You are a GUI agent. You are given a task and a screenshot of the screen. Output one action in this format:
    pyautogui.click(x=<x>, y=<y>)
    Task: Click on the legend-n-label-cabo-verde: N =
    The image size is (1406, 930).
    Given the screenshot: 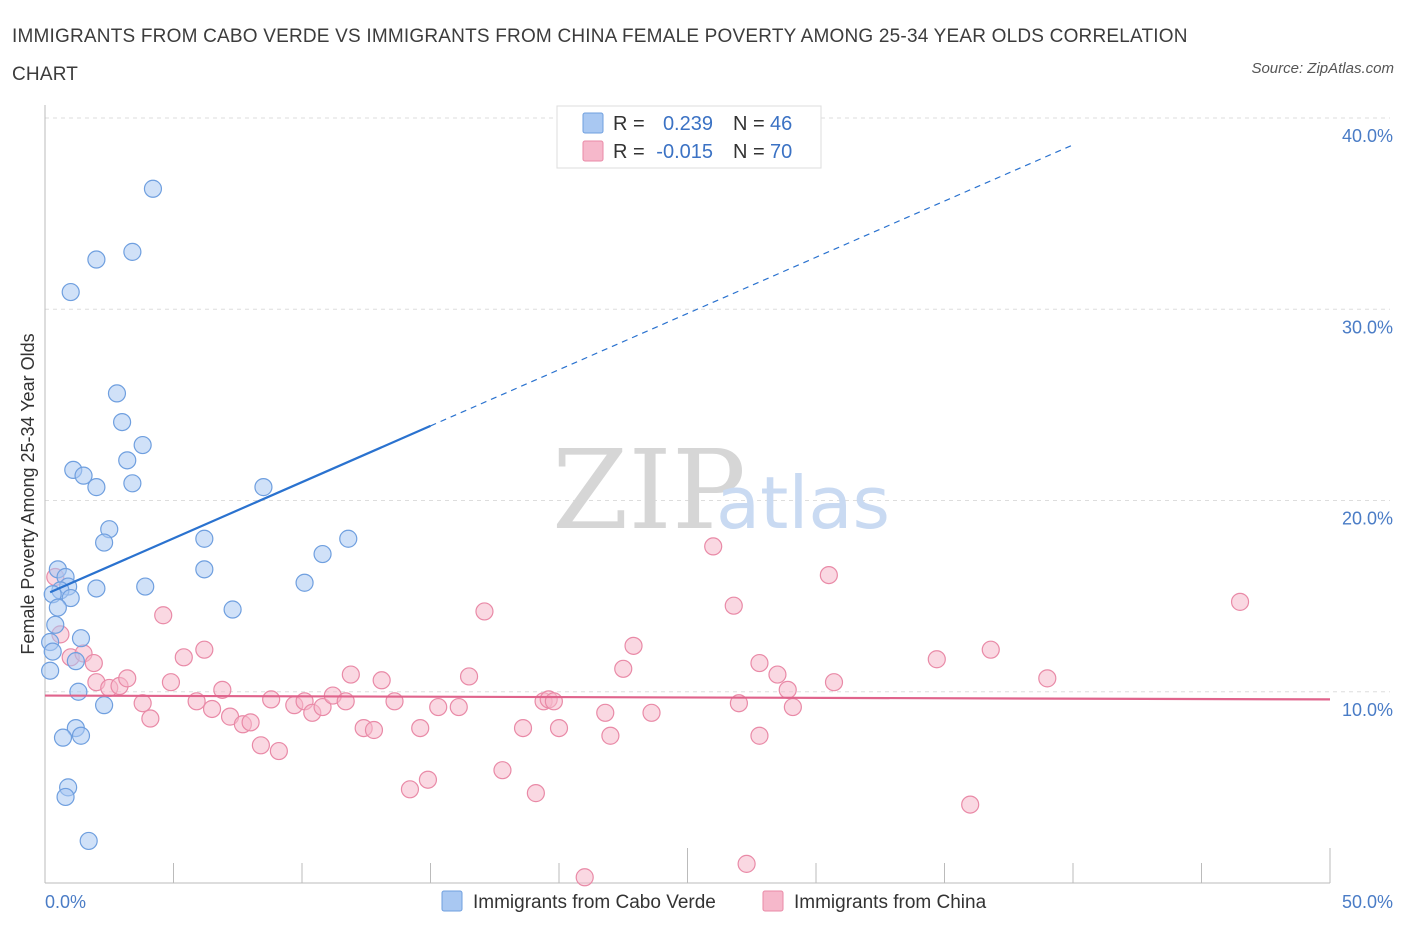 What is the action you would take?
    pyautogui.click(x=749, y=124)
    